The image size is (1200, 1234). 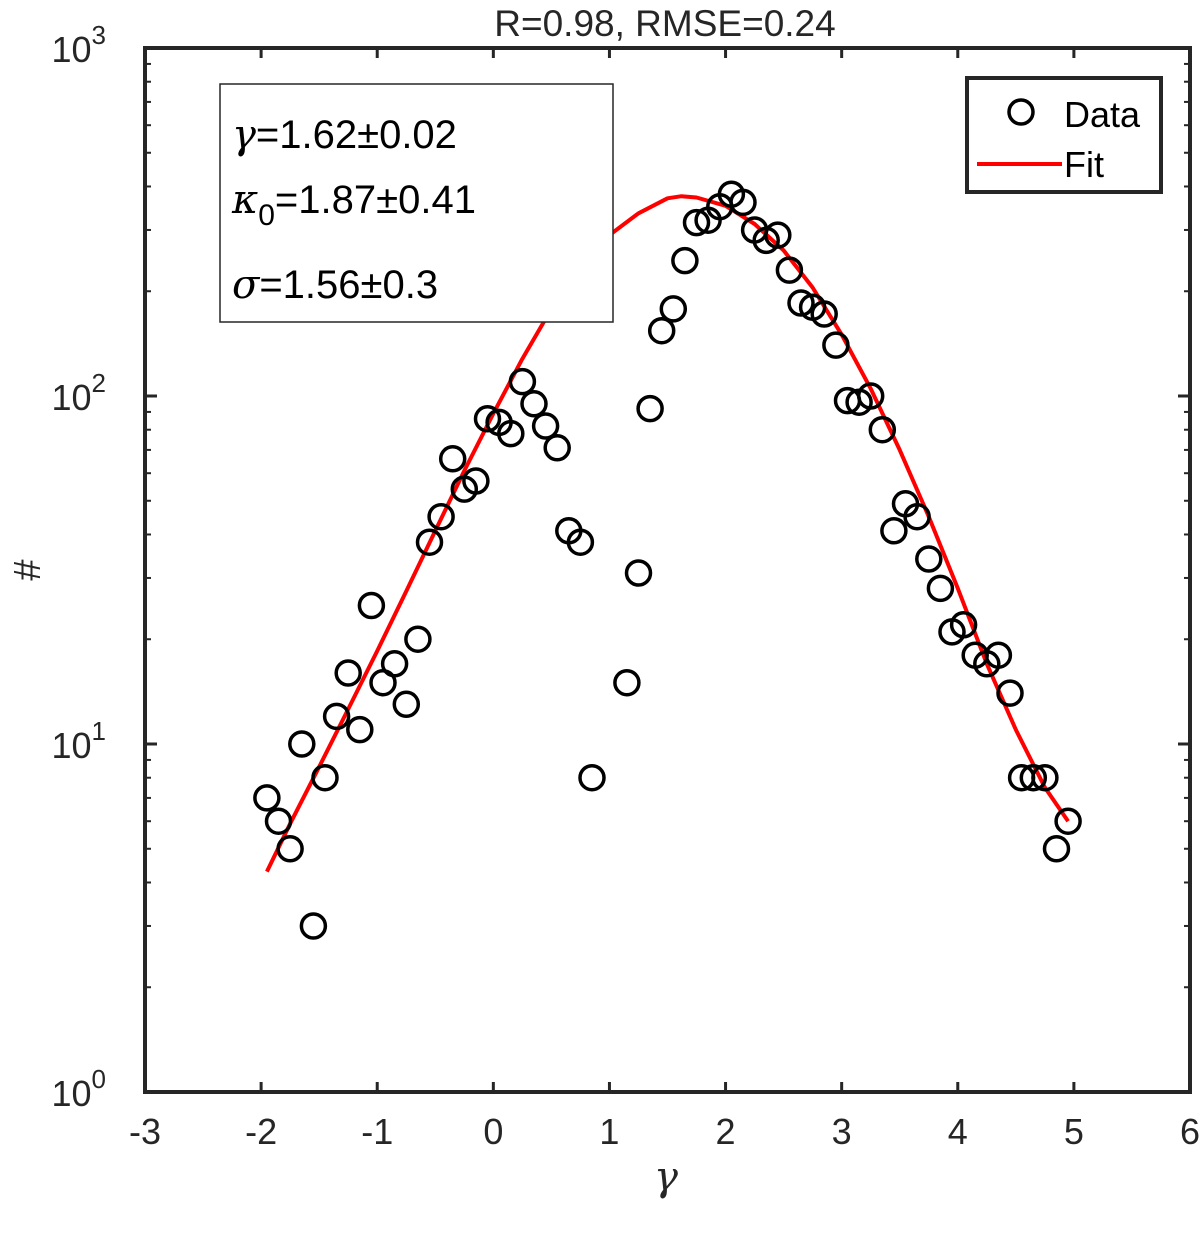 I want to click on annotation-kappa-subscript: 0, so click(x=266, y=215).